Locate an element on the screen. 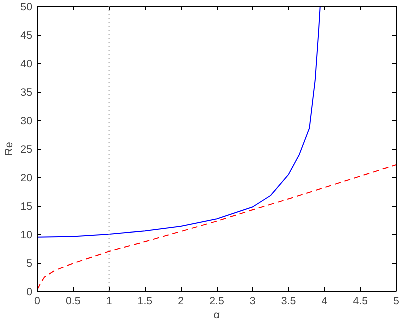 The image size is (402, 324). x-tick-label: 0.5 is located at coordinates (73, 302).